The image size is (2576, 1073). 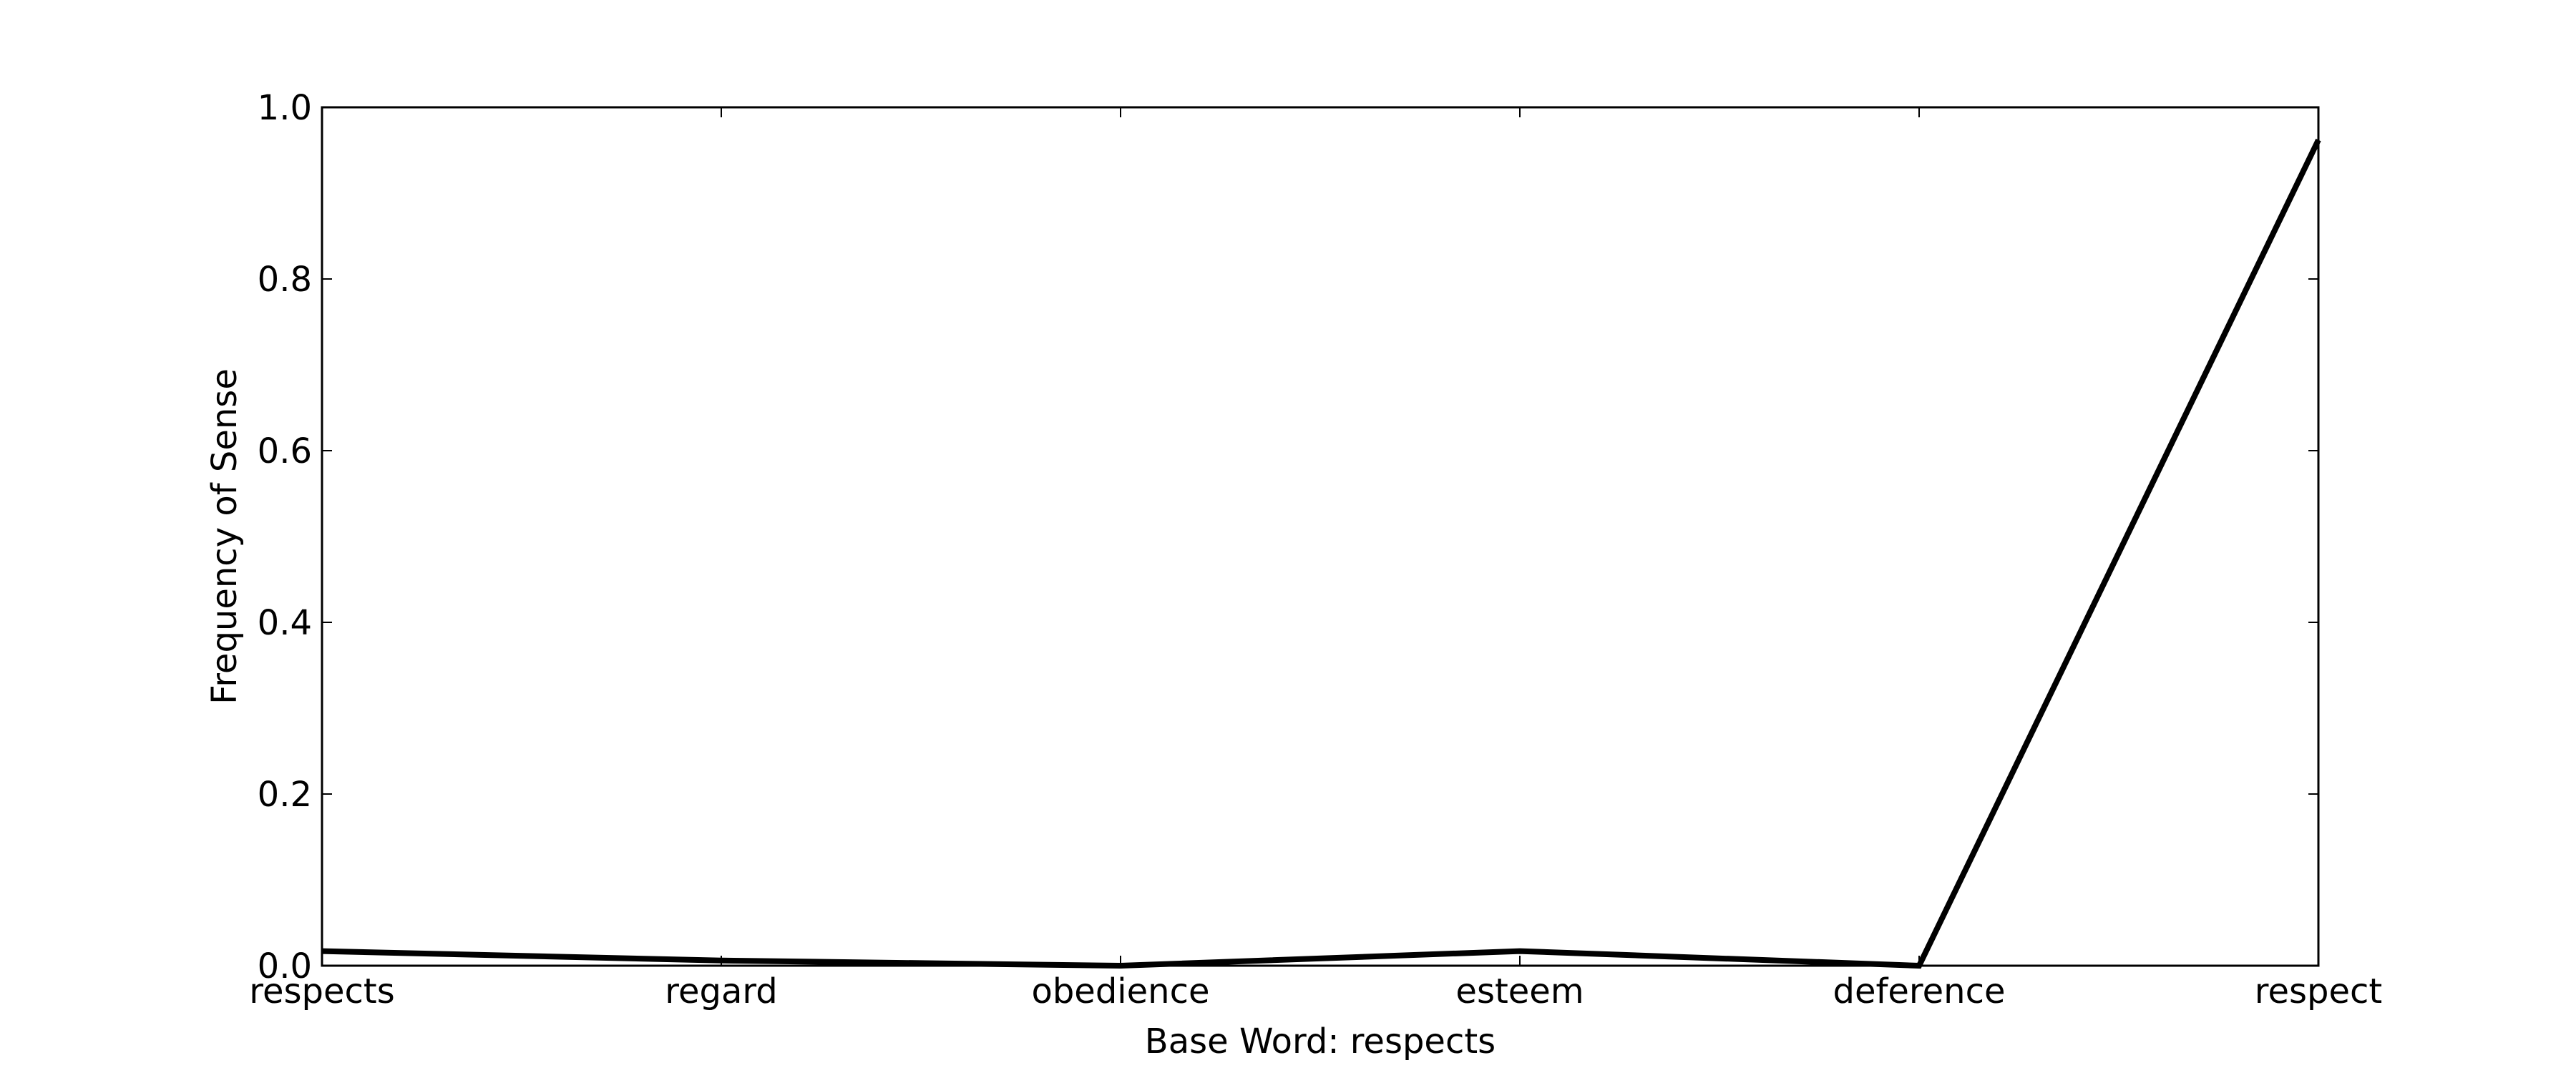 I want to click on y-tick-label: 0.8, so click(x=285, y=280).